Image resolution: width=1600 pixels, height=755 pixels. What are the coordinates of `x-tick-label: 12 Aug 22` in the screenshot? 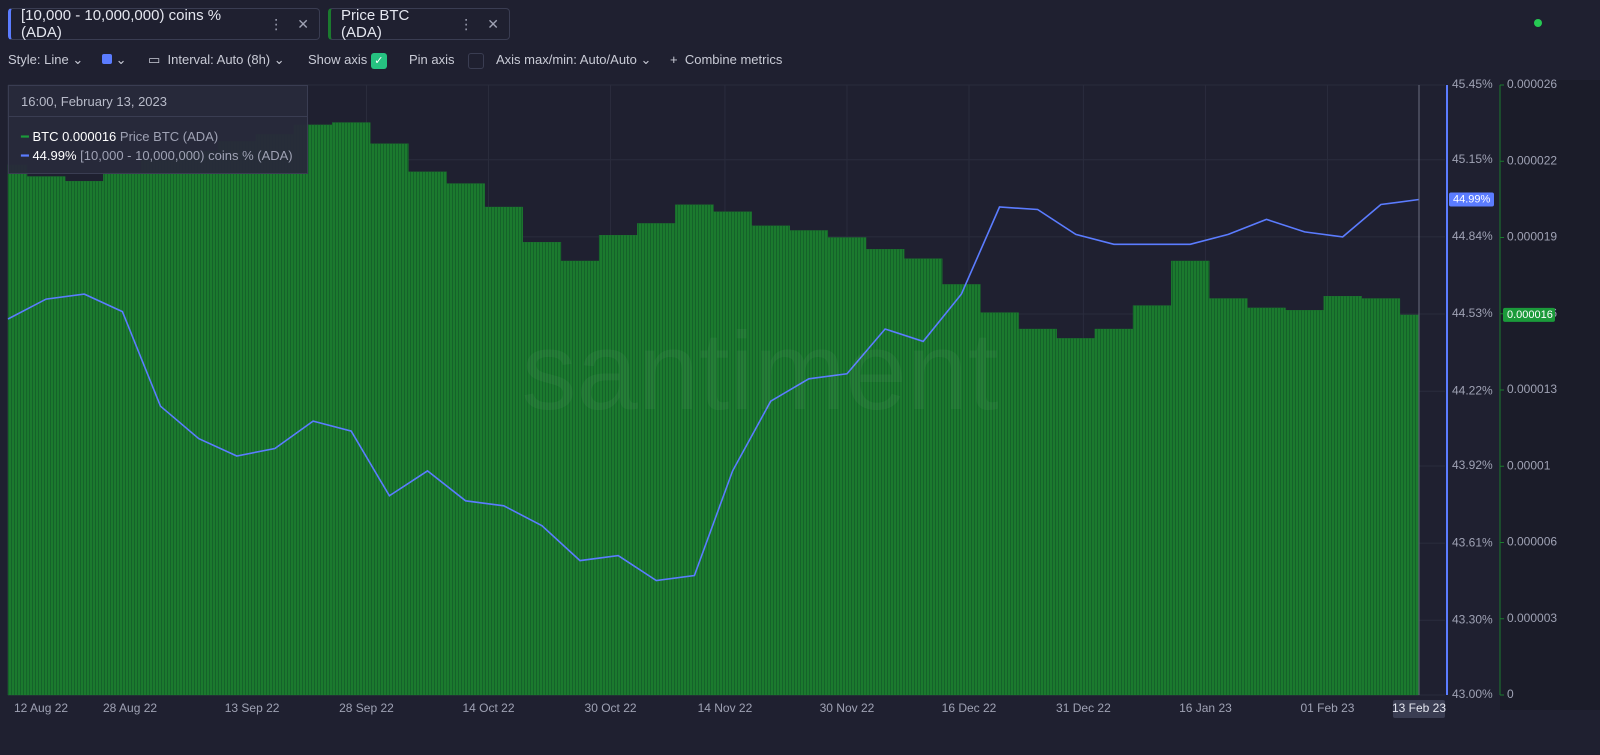 It's located at (41, 708).